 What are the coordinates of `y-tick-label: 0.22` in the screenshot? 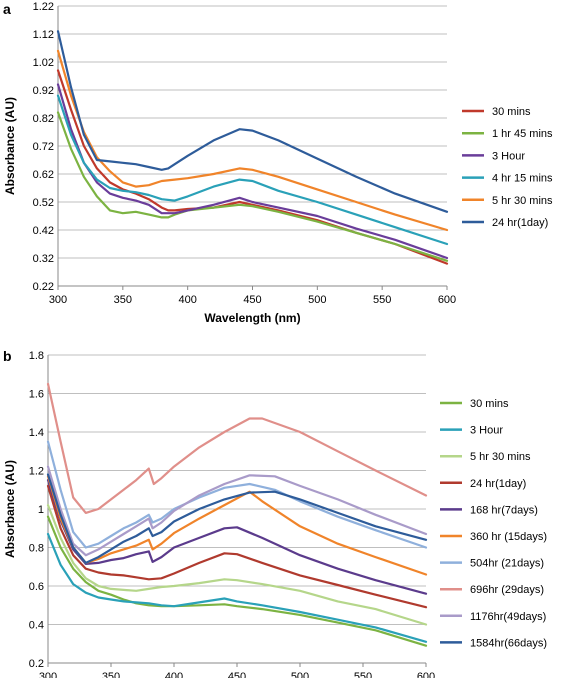 It's located at (43, 287).